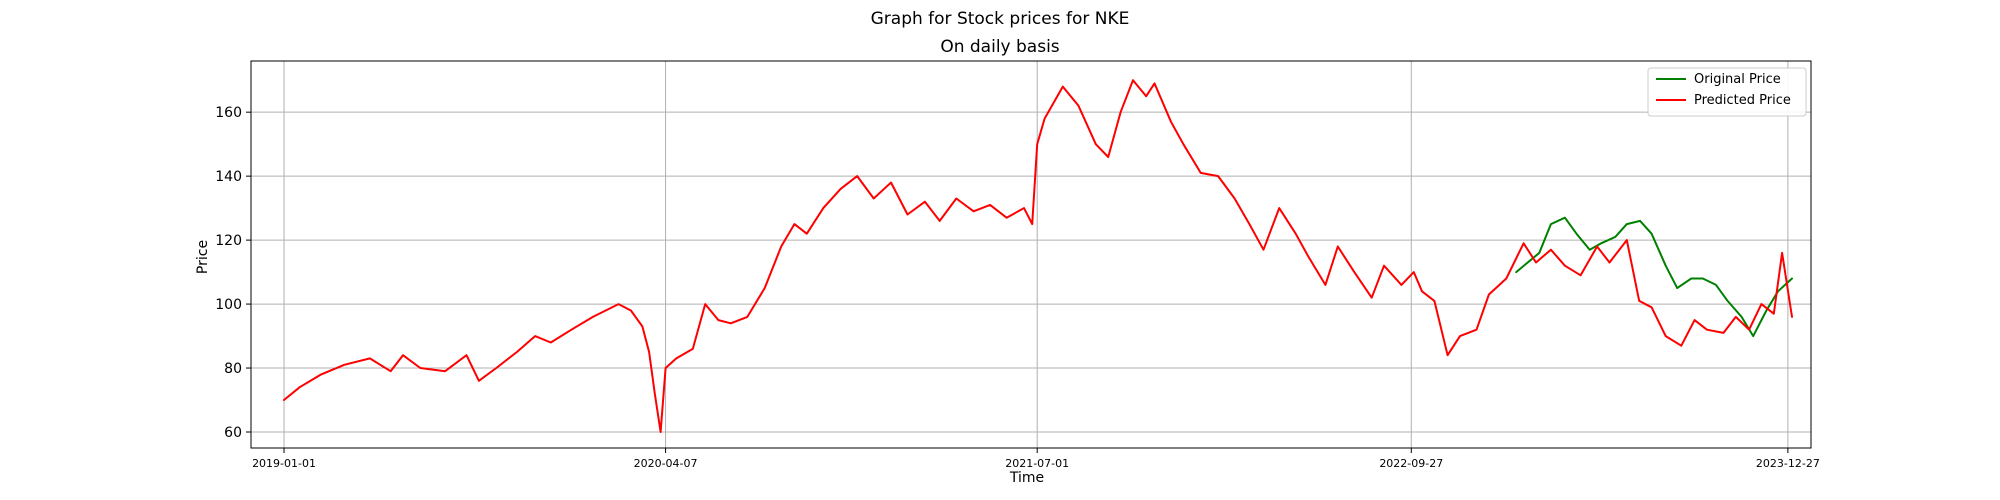 The height and width of the screenshot is (500, 2000). I want to click on y-tick-label: 140, so click(228, 177).